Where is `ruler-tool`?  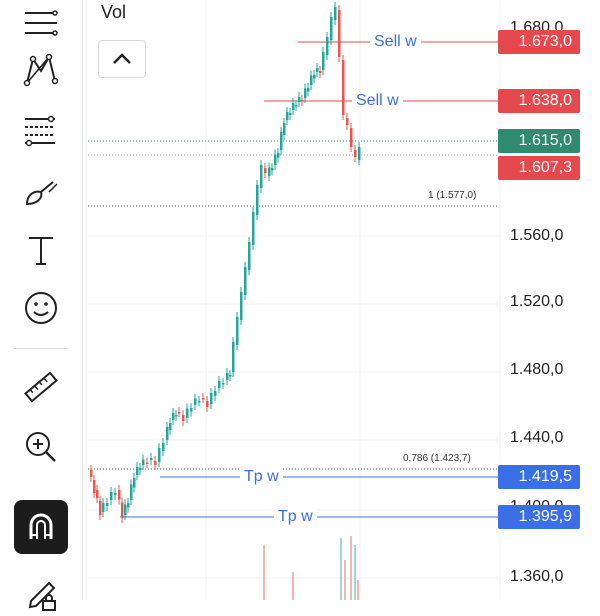 ruler-tool is located at coordinates (41, 387).